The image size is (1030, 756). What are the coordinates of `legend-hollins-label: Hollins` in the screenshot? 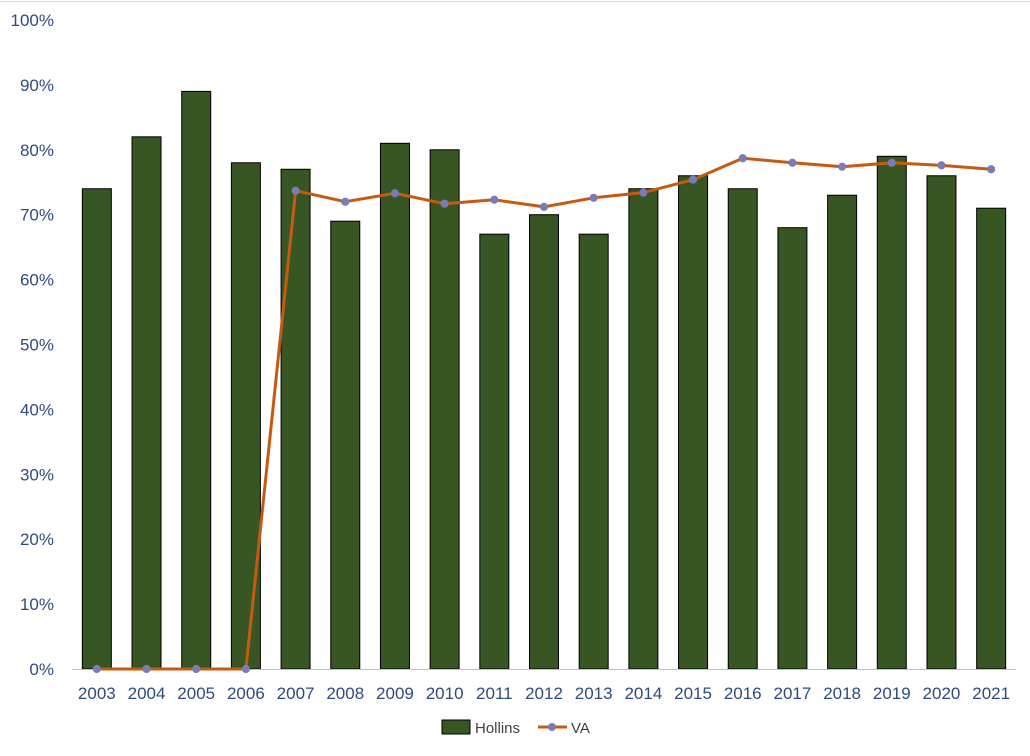 It's located at (497, 728).